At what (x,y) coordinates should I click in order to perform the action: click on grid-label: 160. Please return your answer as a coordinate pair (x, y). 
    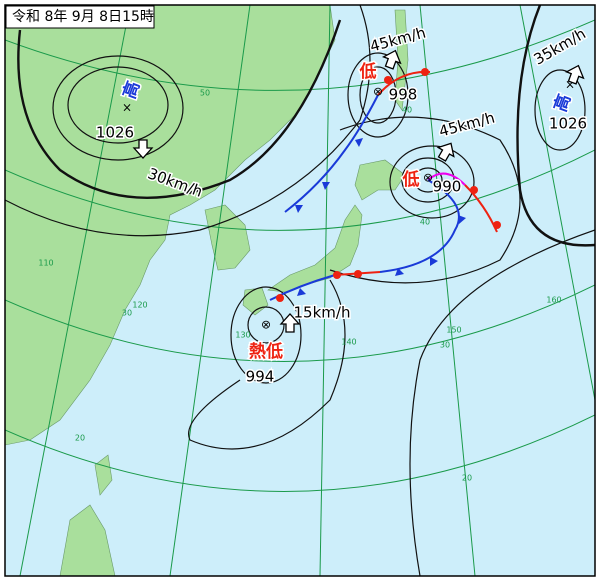
    Looking at the image, I should click on (553, 300).